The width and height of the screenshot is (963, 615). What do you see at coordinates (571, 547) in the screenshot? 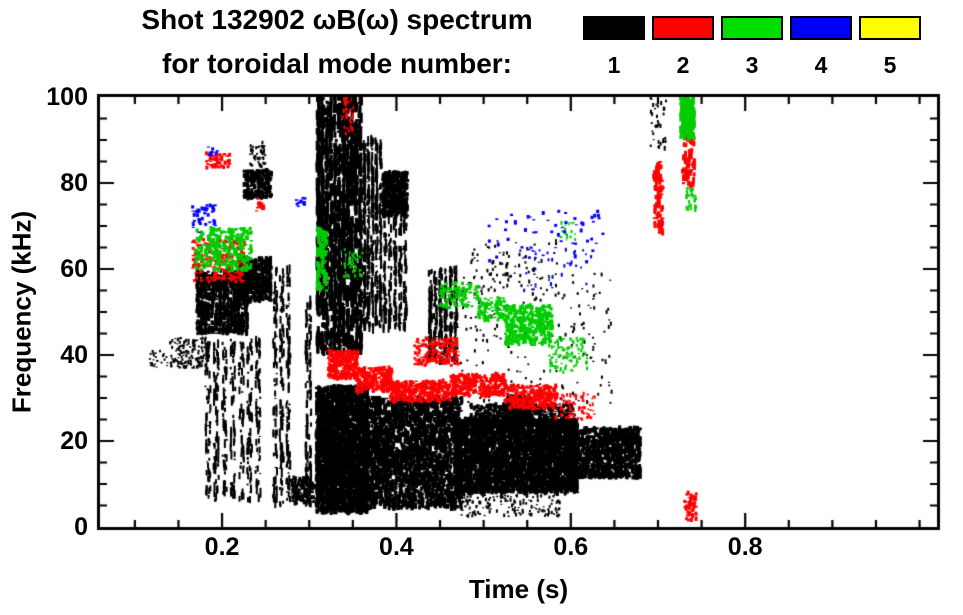
I see `x-tick-label: 0.6` at bounding box center [571, 547].